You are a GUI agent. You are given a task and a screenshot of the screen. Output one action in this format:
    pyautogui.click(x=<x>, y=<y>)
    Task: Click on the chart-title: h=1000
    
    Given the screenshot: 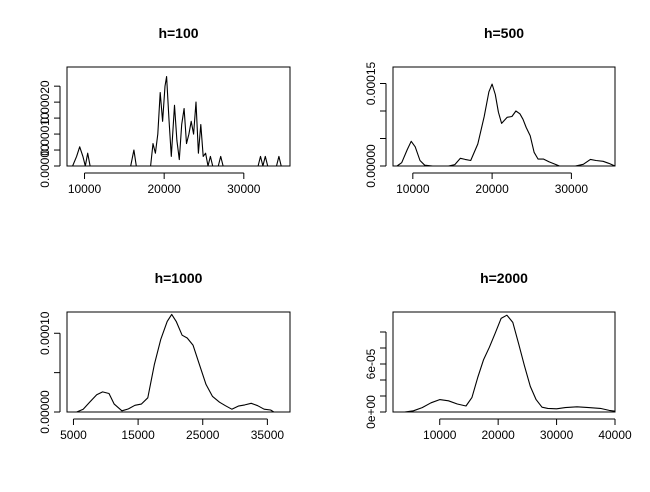 What is the action you would take?
    pyautogui.click(x=179, y=278)
    